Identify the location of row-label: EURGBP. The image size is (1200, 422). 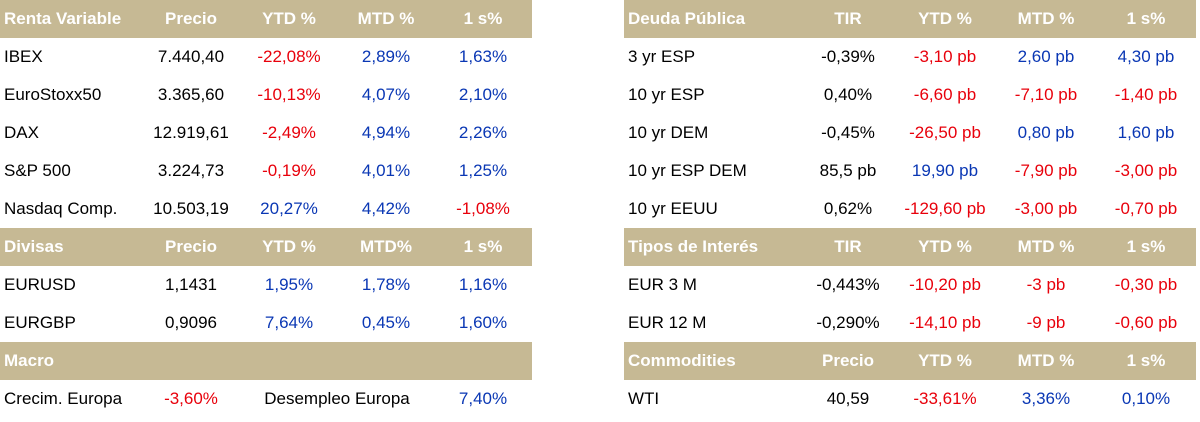
(40, 322).